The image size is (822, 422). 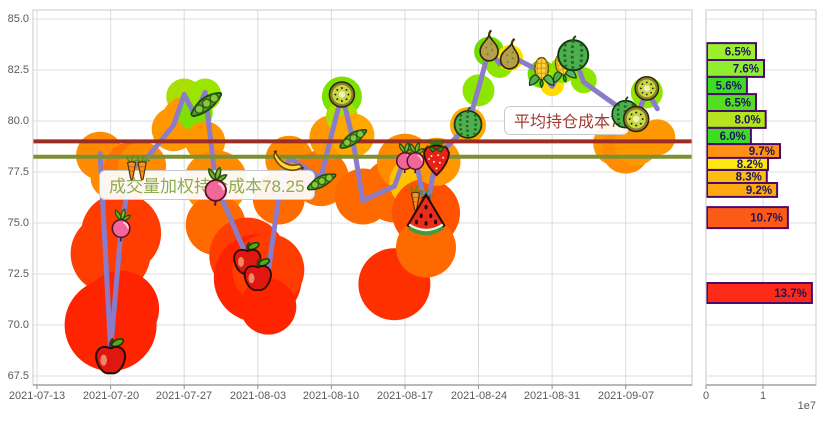 What do you see at coordinates (762, 152) in the screenshot?
I see `bar-percent-label: 9.7%` at bounding box center [762, 152].